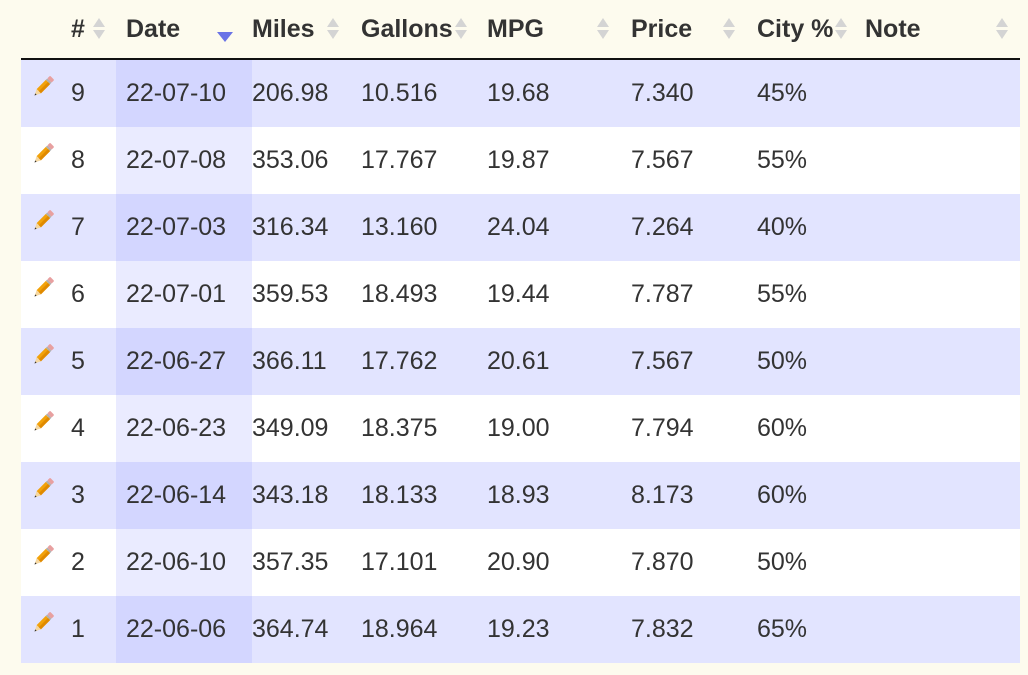 Image resolution: width=1028 pixels, height=675 pixels. What do you see at coordinates (694, 562) in the screenshot?
I see `cell-price: 7.870` at bounding box center [694, 562].